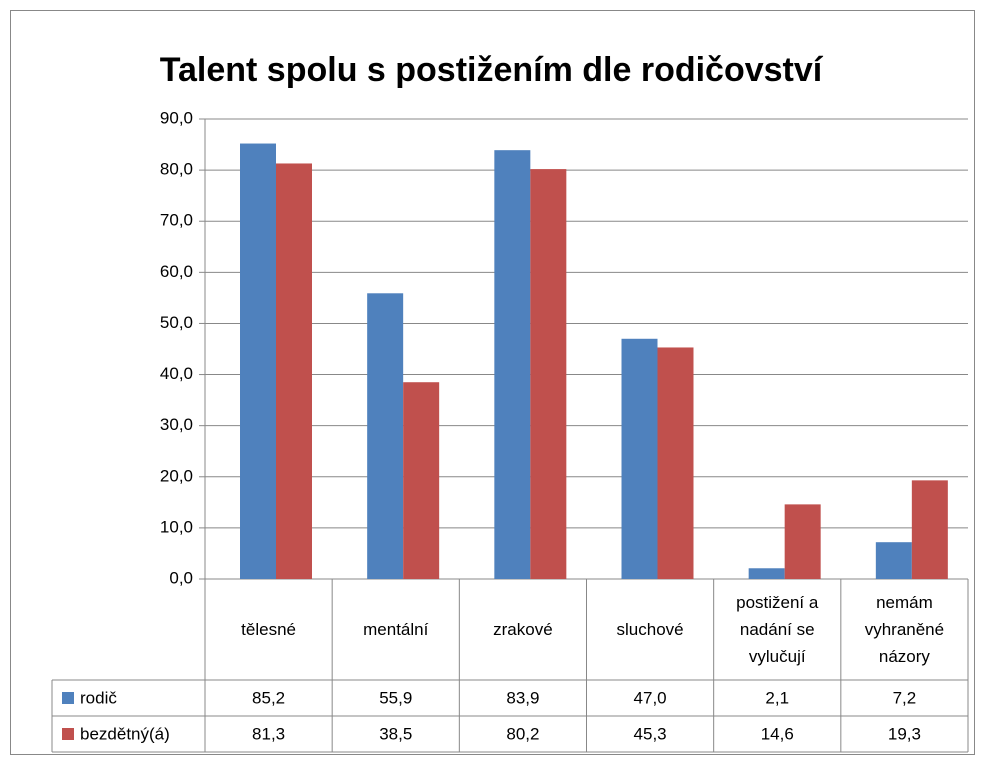 The height and width of the screenshot is (763, 982). I want to click on table-value: 2,1, so click(777, 697).